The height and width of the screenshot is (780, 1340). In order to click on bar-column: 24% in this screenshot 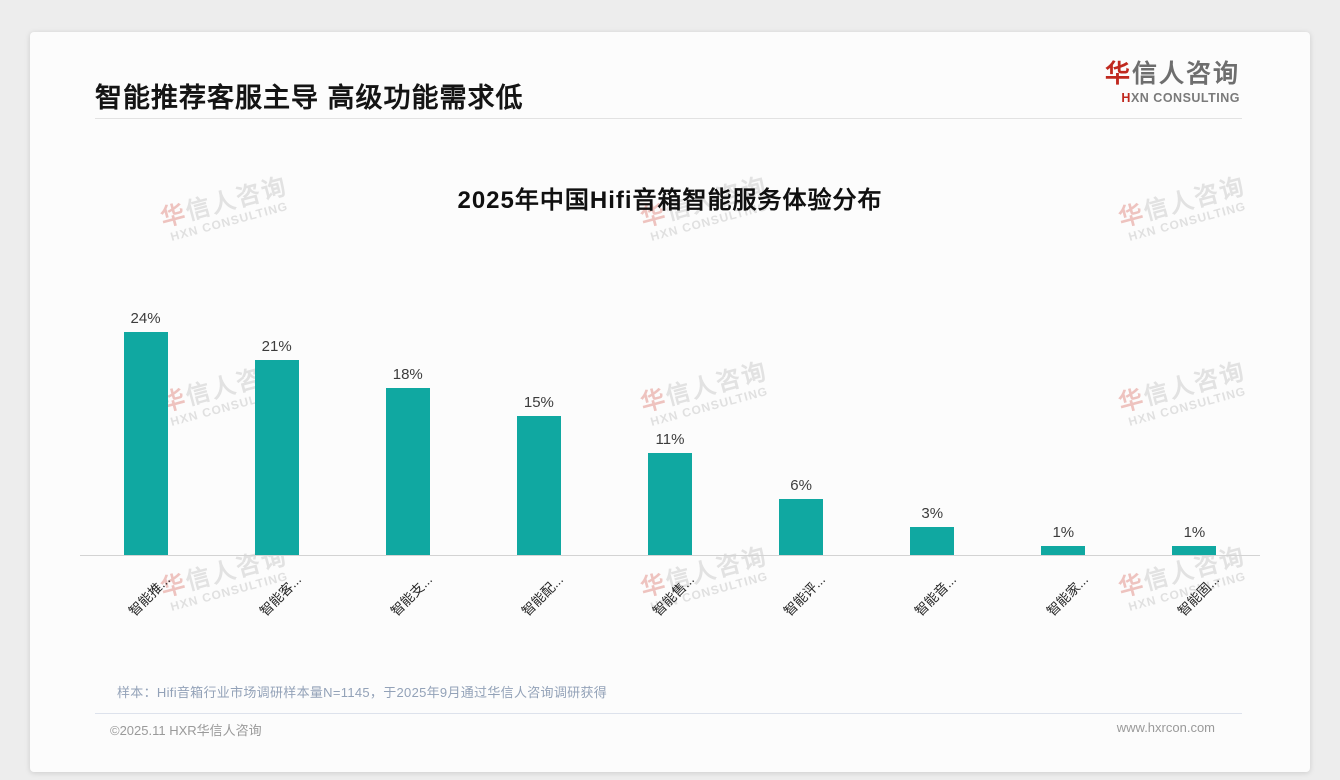, I will do `click(145, 430)`.